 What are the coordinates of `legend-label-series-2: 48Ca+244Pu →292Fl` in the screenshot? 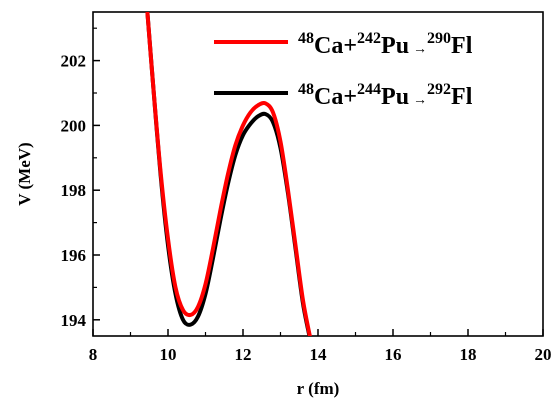 It's located at (385, 95).